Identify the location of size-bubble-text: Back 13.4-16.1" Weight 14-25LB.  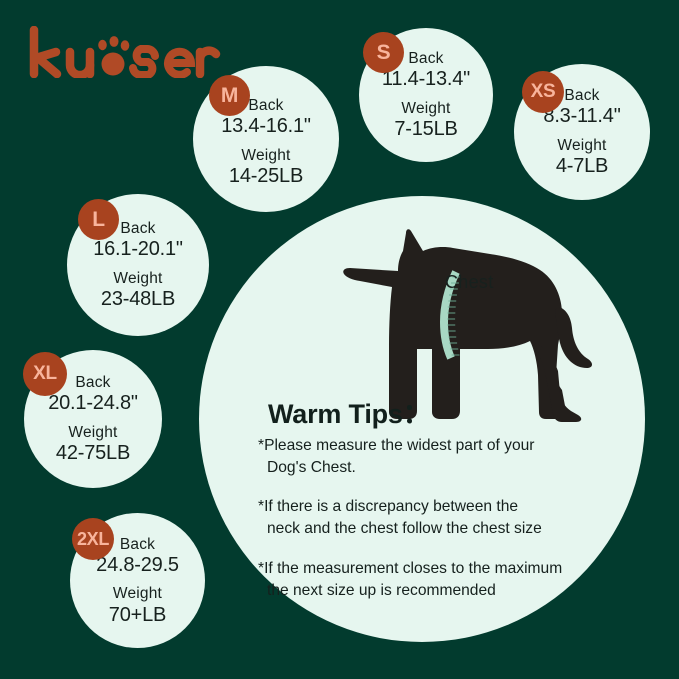
(266, 142).